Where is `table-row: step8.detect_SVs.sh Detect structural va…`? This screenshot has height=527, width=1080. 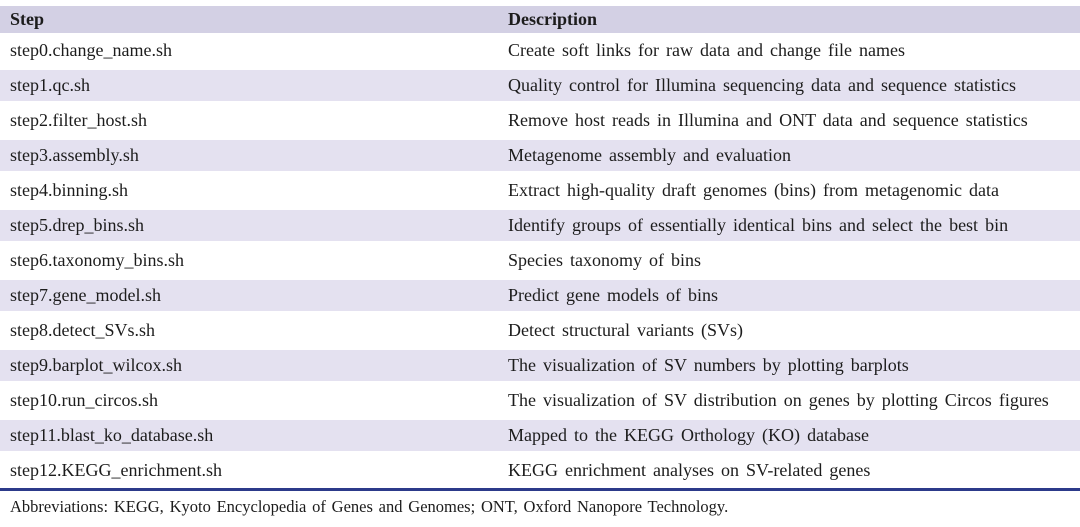
table-row: step8.detect_SVs.sh Detect structural va… is located at coordinates (540, 330).